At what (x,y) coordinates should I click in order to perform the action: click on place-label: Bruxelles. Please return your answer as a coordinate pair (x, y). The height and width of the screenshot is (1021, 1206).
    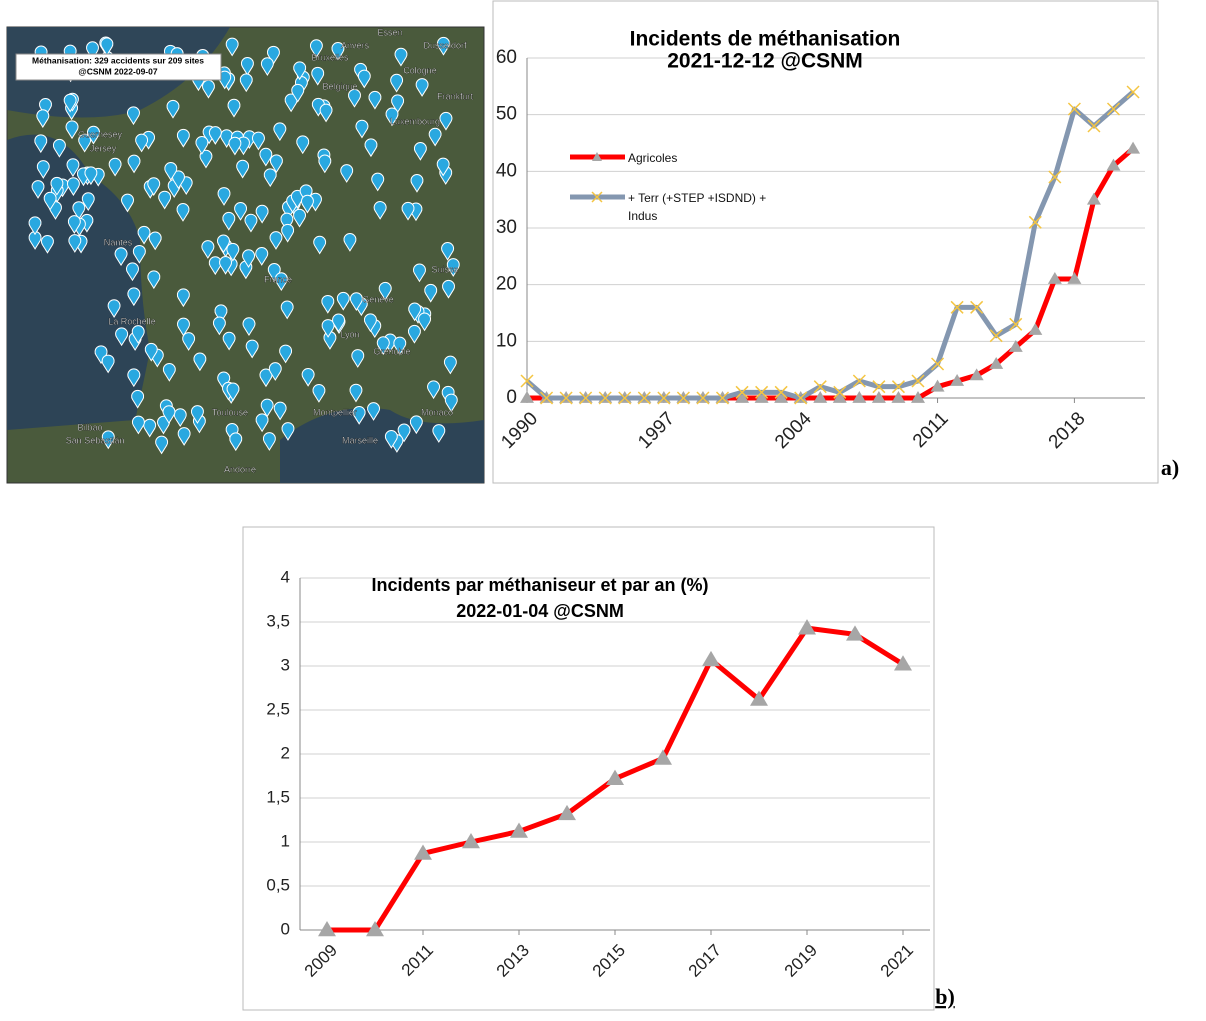
    Looking at the image, I should click on (330, 57).